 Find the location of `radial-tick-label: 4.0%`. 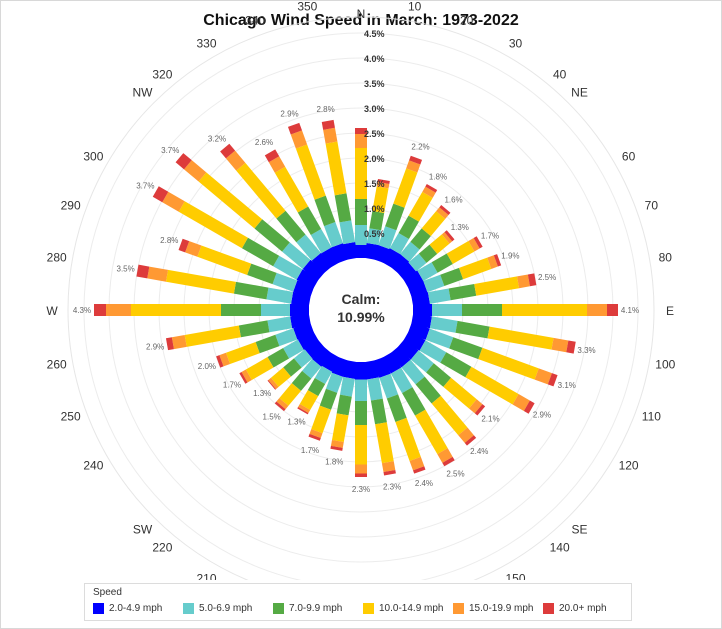

radial-tick-label: 4.0% is located at coordinates (374, 59).